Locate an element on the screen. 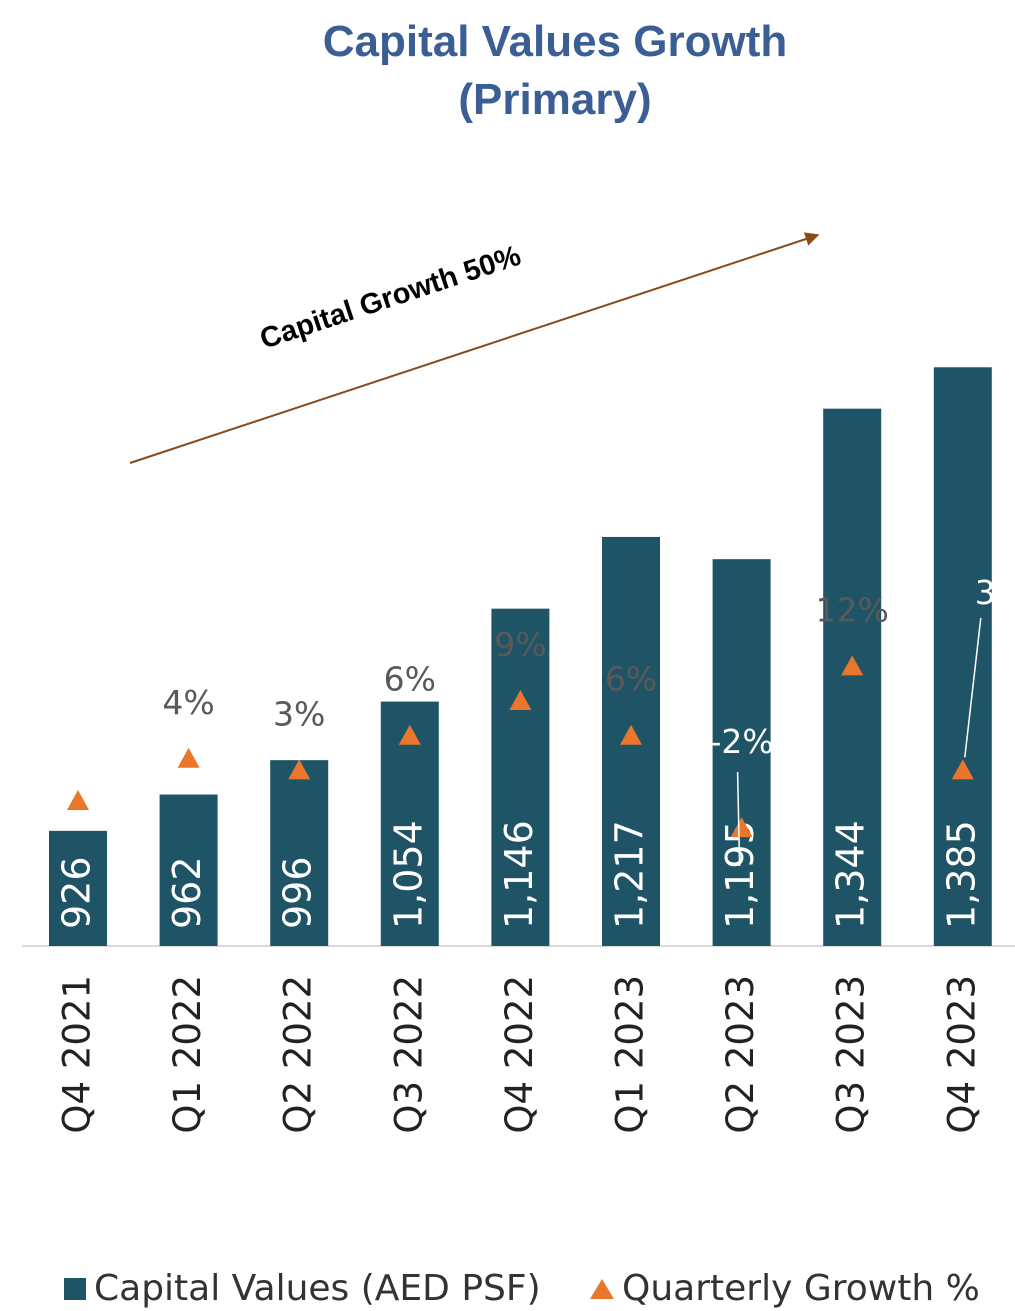  legend-bar-label: Capital Values (AED PSF) is located at coordinates (317, 1288).